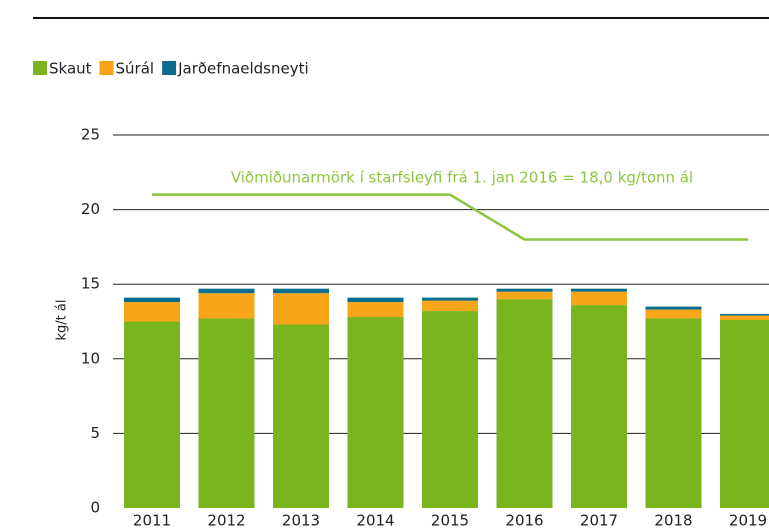 This screenshot has width=769, height=531. Describe the element at coordinates (90, 209) in the screenshot. I see `y-tick-label: 20` at that location.